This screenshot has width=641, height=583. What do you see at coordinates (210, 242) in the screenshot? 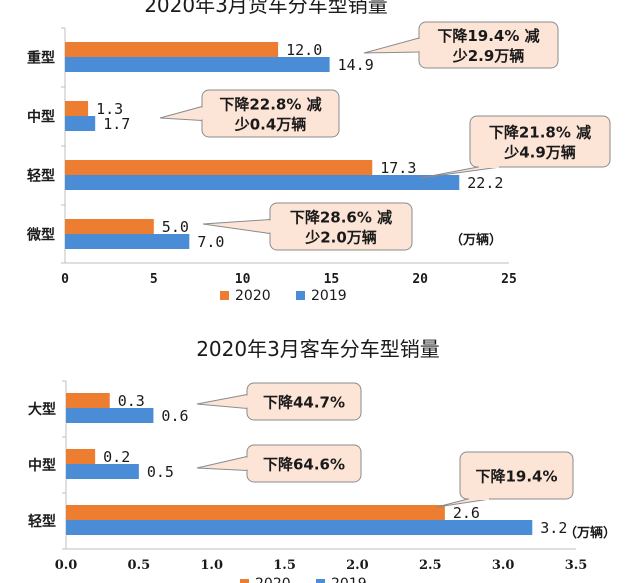
I see `bar-value-label: 7.0` at bounding box center [210, 242].